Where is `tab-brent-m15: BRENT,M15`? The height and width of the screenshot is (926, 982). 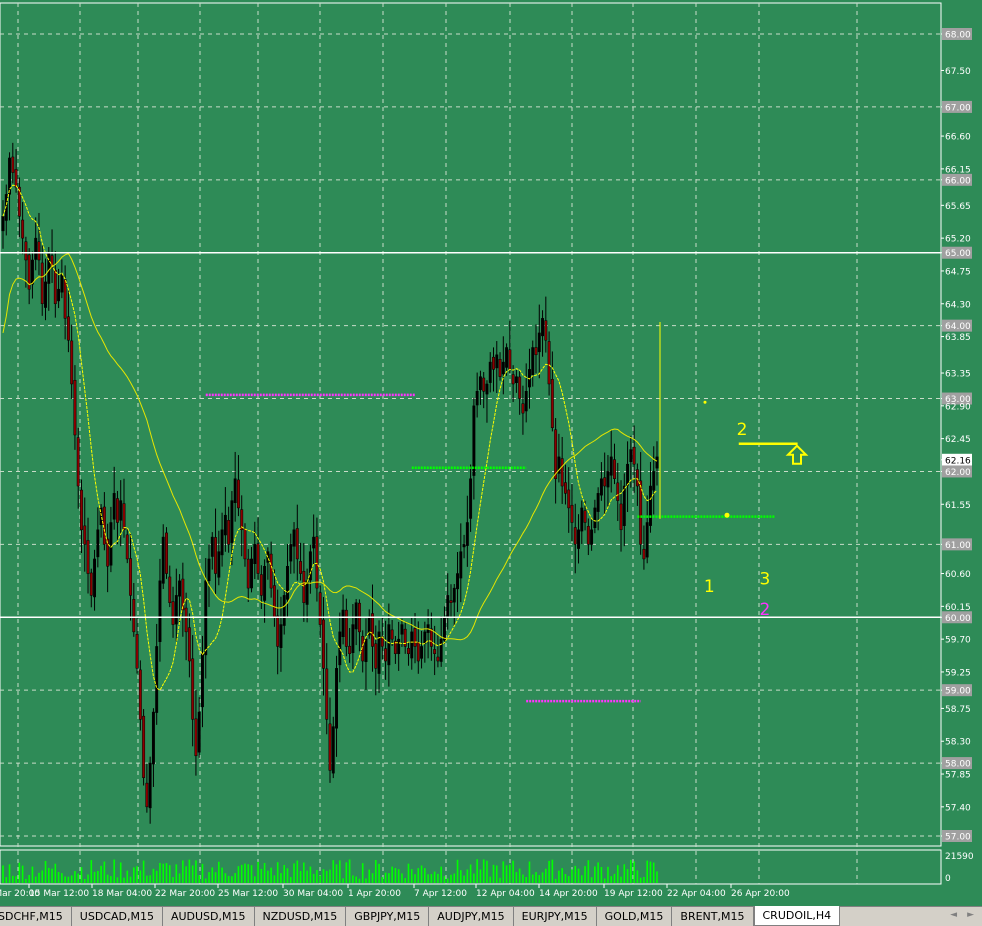 tab-brent-m15: BRENT,M15 is located at coordinates (713, 916).